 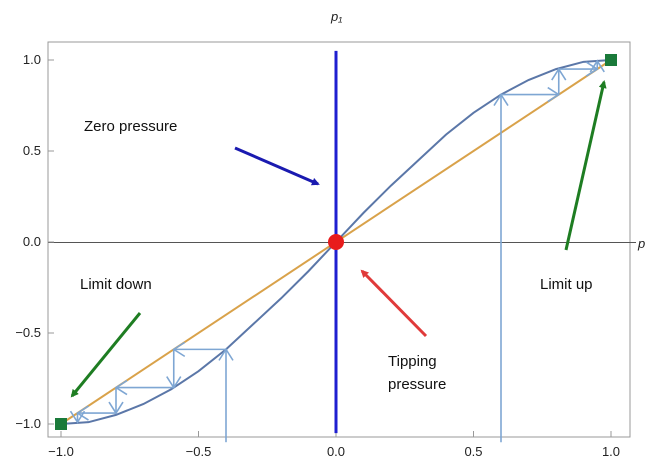 What do you see at coordinates (336, 16) in the screenshot?
I see `y-axis-title: p₁` at bounding box center [336, 16].